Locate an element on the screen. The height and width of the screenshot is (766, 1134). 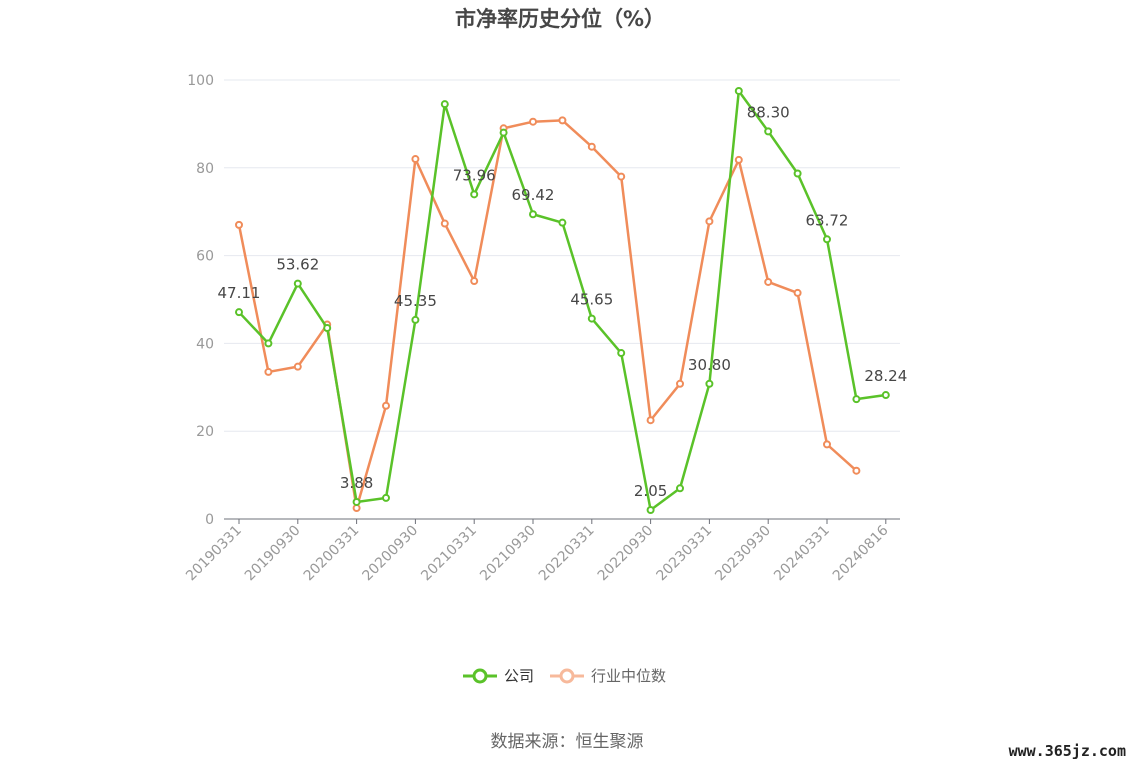
x-tick-label: 20230930 is located at coordinates (743, 554).